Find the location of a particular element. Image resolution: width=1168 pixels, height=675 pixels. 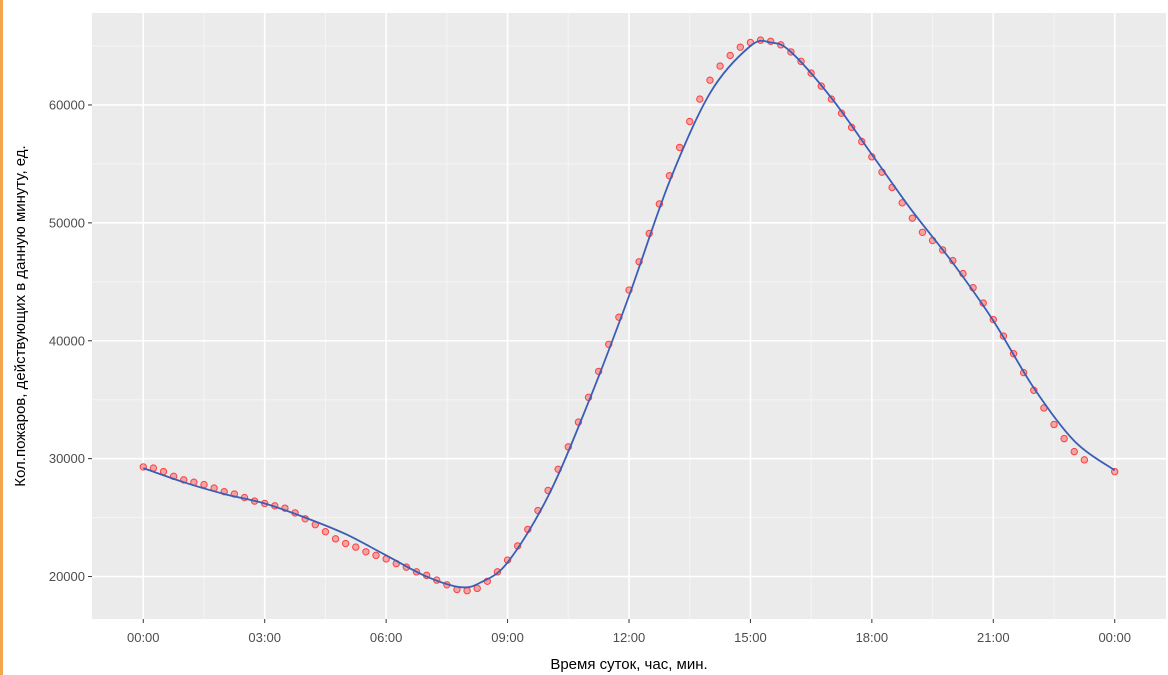

y-axis: 20000 30000 40000 50000 60000 is located at coordinates (70, 340).